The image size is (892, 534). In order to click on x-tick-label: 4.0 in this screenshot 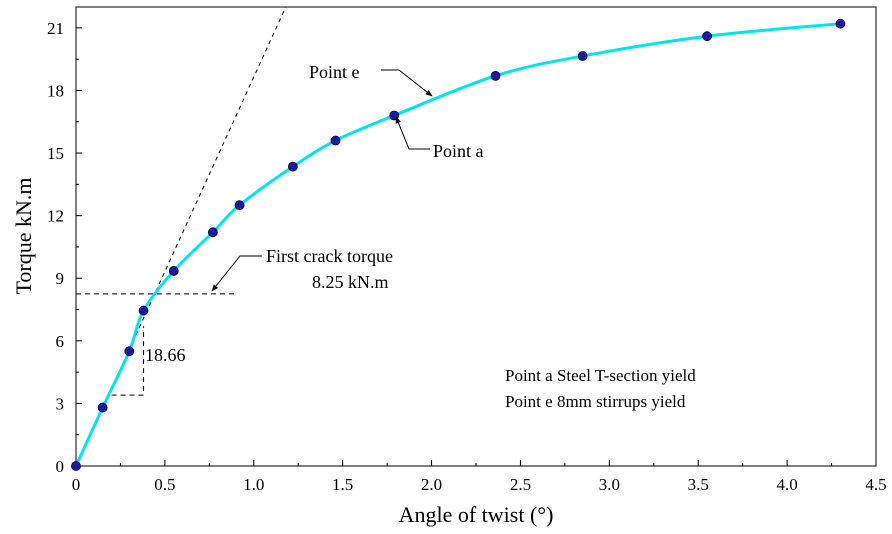, I will do `click(786, 484)`.